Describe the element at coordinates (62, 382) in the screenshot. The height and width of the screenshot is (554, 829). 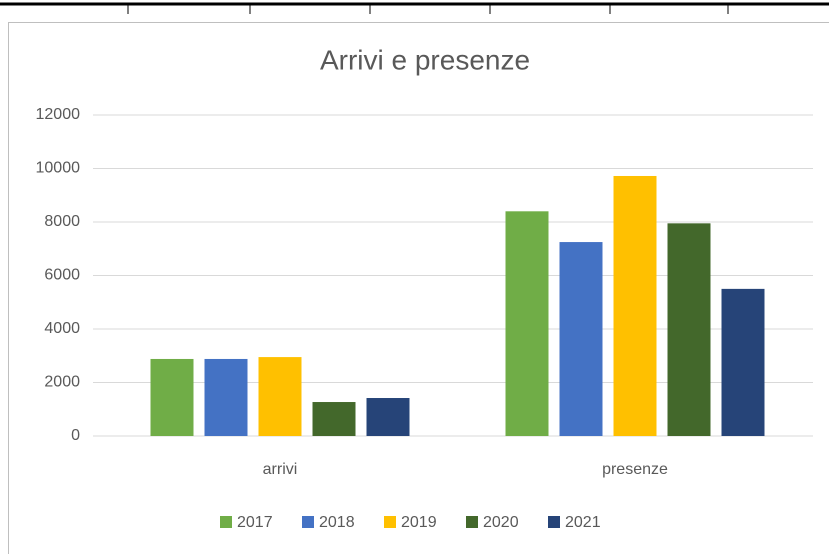
I see `y-tick-label: 2000` at that location.